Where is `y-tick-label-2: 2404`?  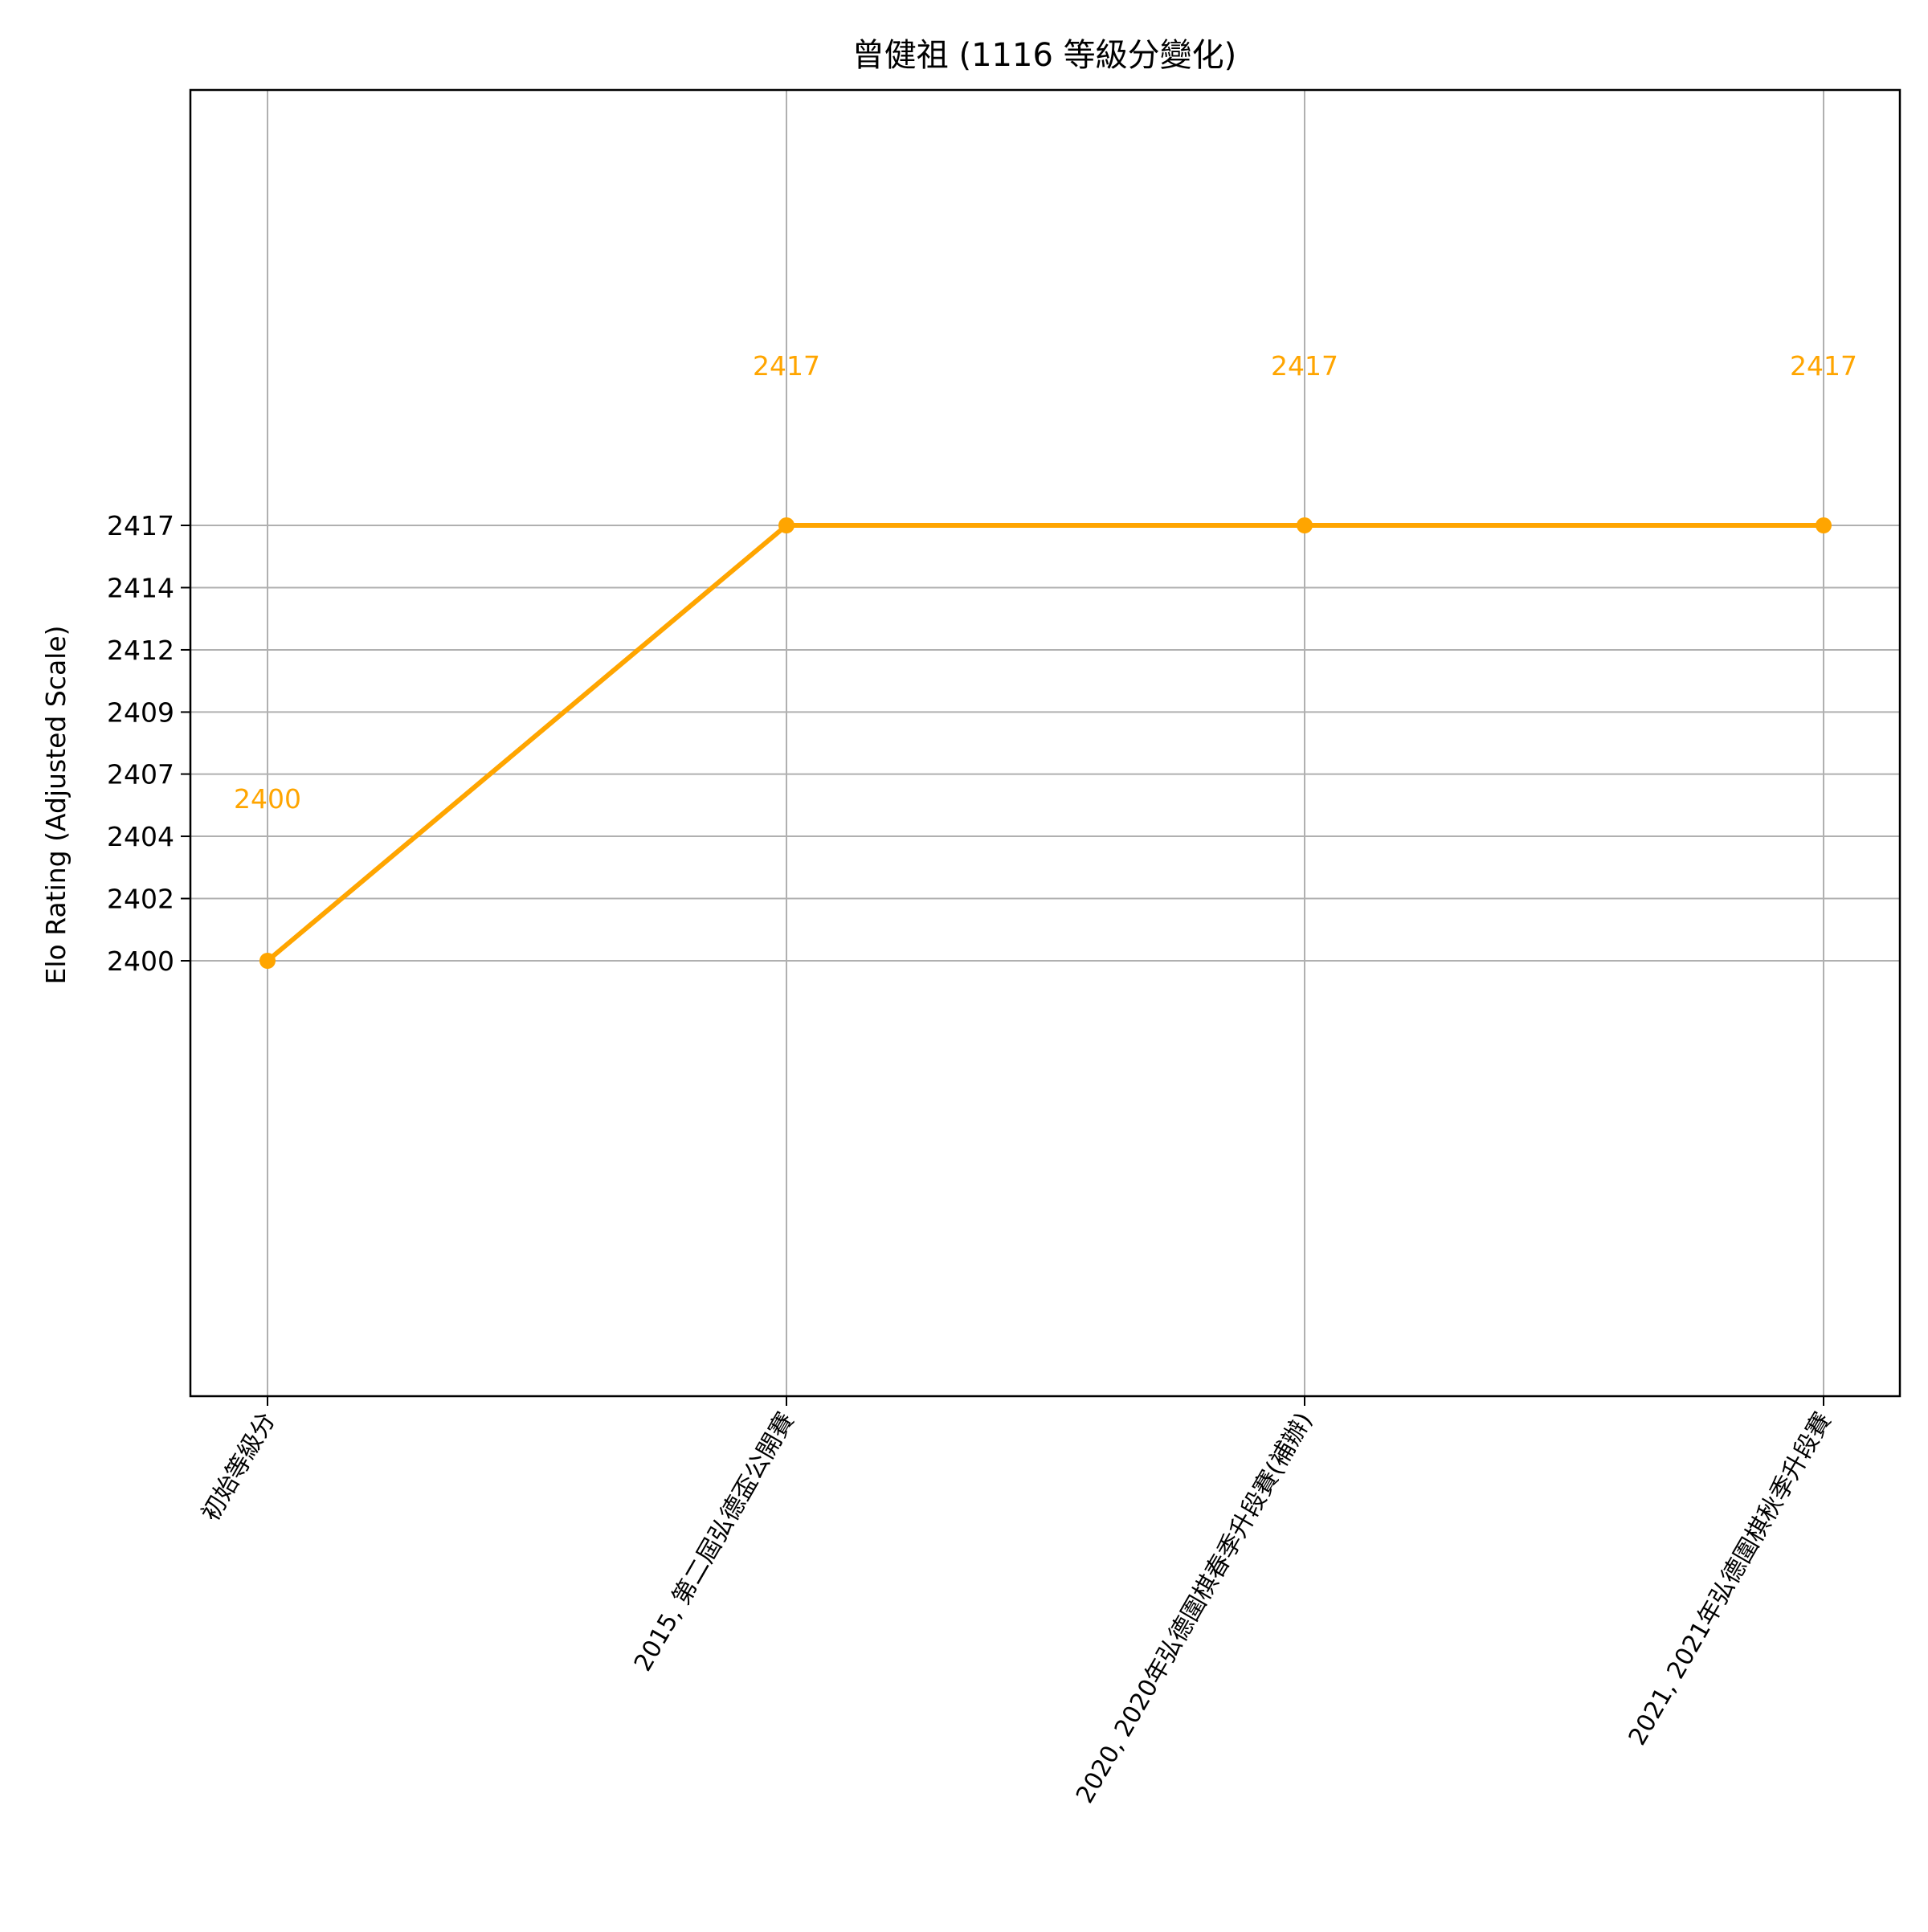
y-tick-label-2: 2404 is located at coordinates (140, 837).